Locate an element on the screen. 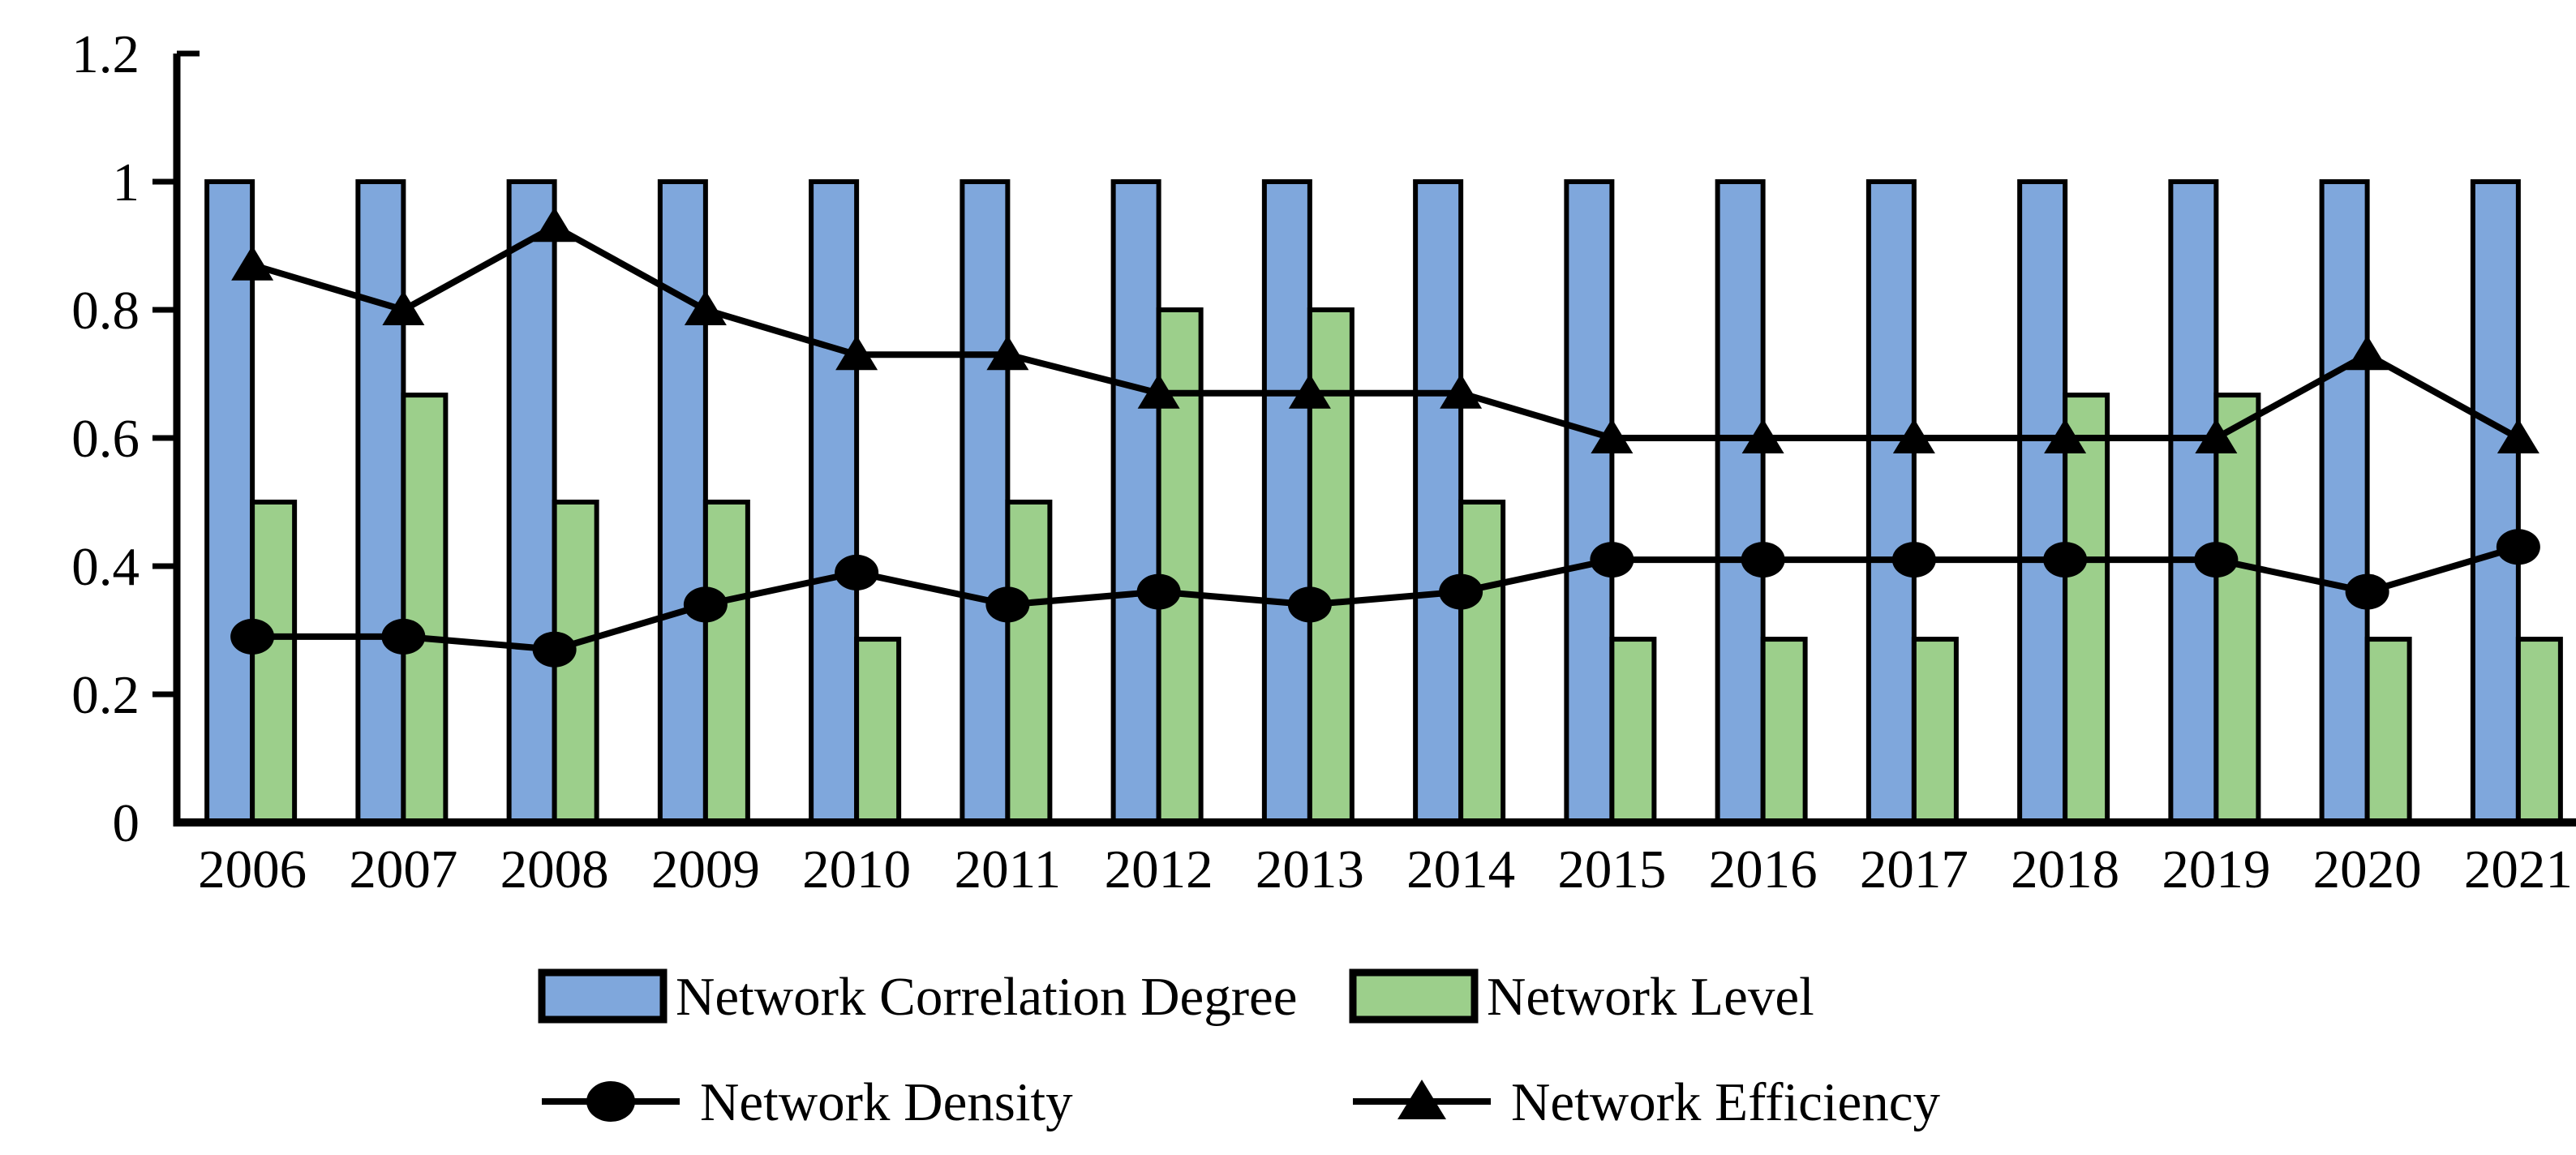 This screenshot has width=2576, height=1155. x-axis-label-2011: 2011 is located at coordinates (1009, 869).